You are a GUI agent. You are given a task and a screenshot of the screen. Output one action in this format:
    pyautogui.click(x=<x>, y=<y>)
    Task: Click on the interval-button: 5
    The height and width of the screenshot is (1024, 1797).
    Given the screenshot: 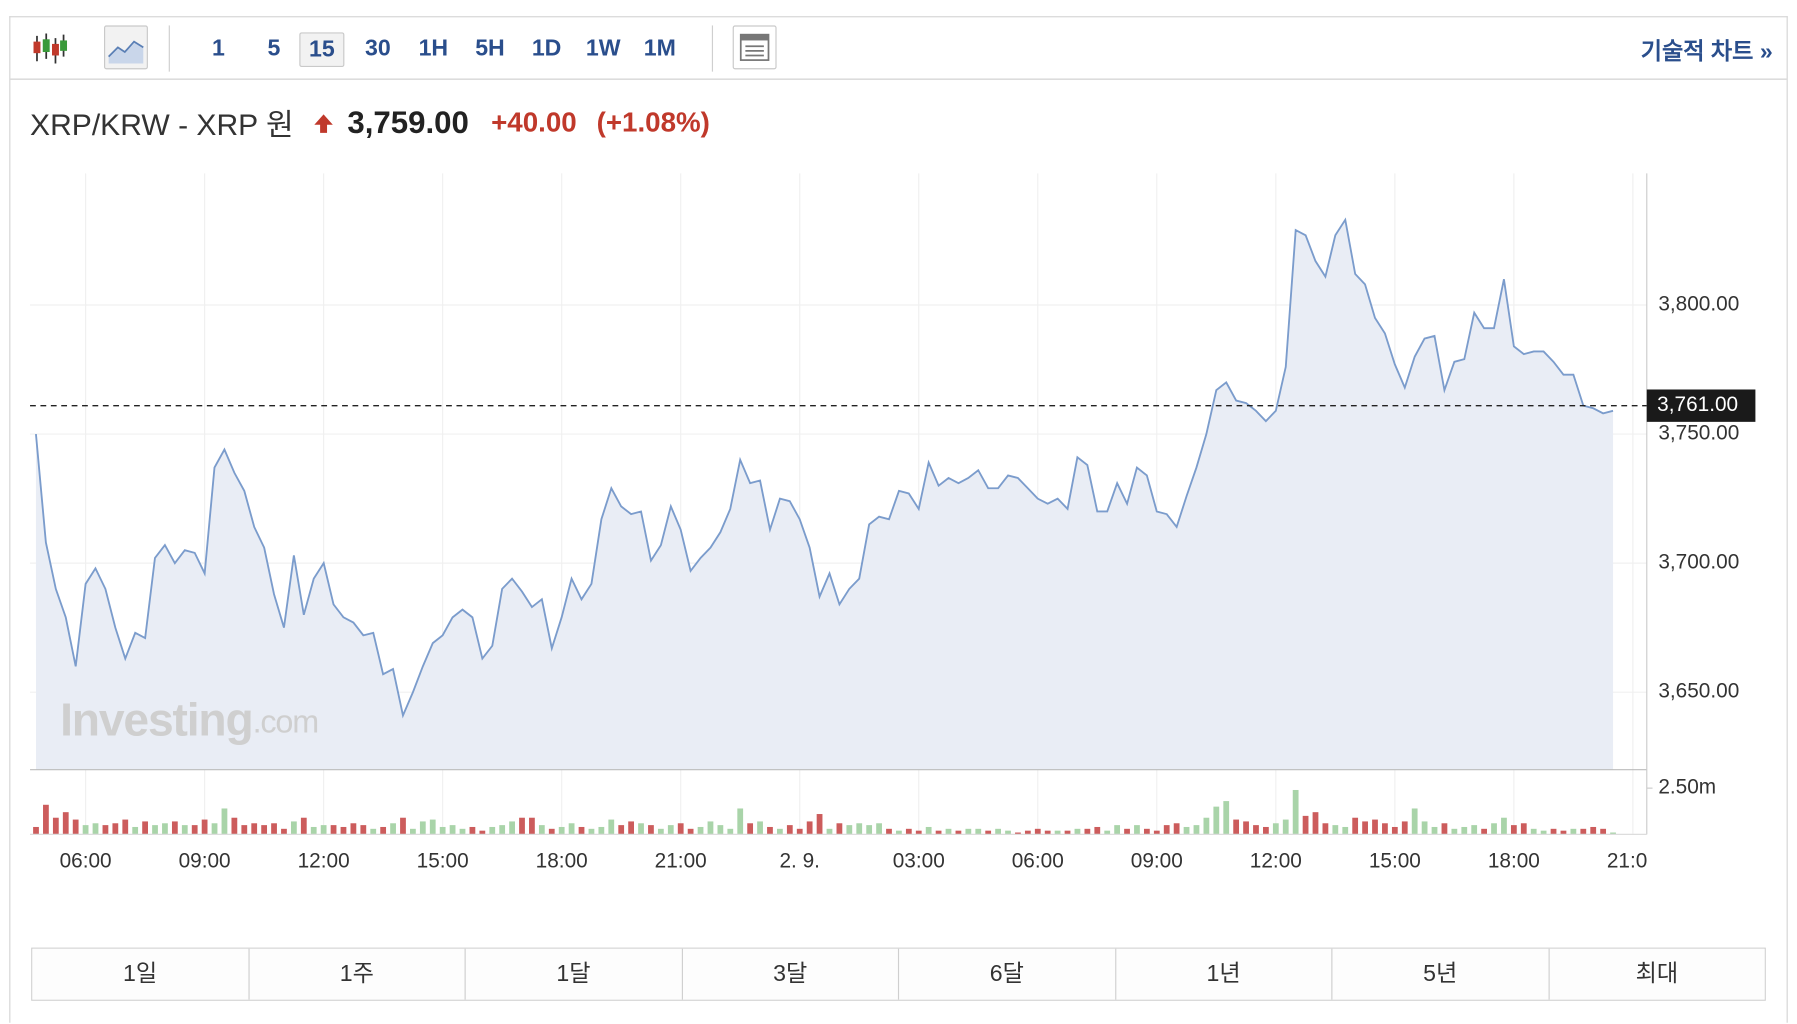 What is the action you would take?
    pyautogui.click(x=274, y=48)
    